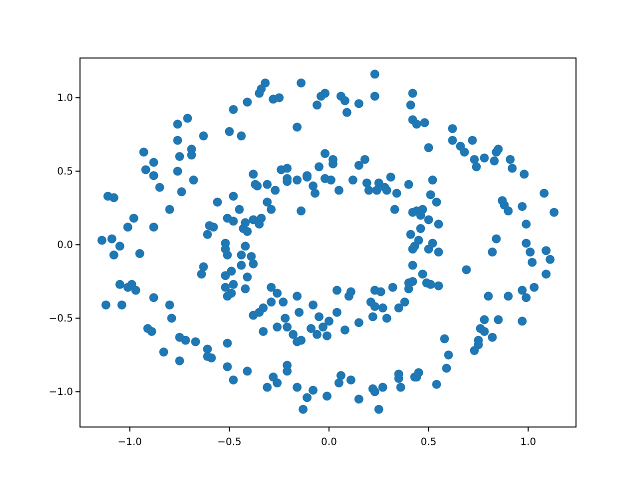  Describe the element at coordinates (528, 442) in the screenshot. I see `x-tick-label: 1.0` at that location.